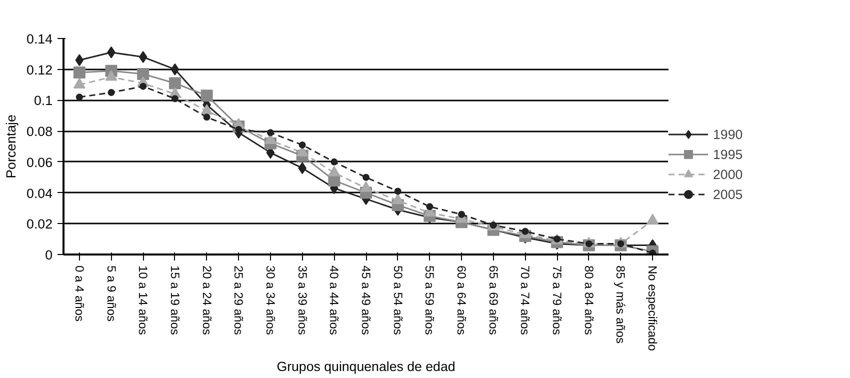  Describe the element at coordinates (397, 300) in the screenshot. I see `x-tick-label: 50 a 54 años` at that location.